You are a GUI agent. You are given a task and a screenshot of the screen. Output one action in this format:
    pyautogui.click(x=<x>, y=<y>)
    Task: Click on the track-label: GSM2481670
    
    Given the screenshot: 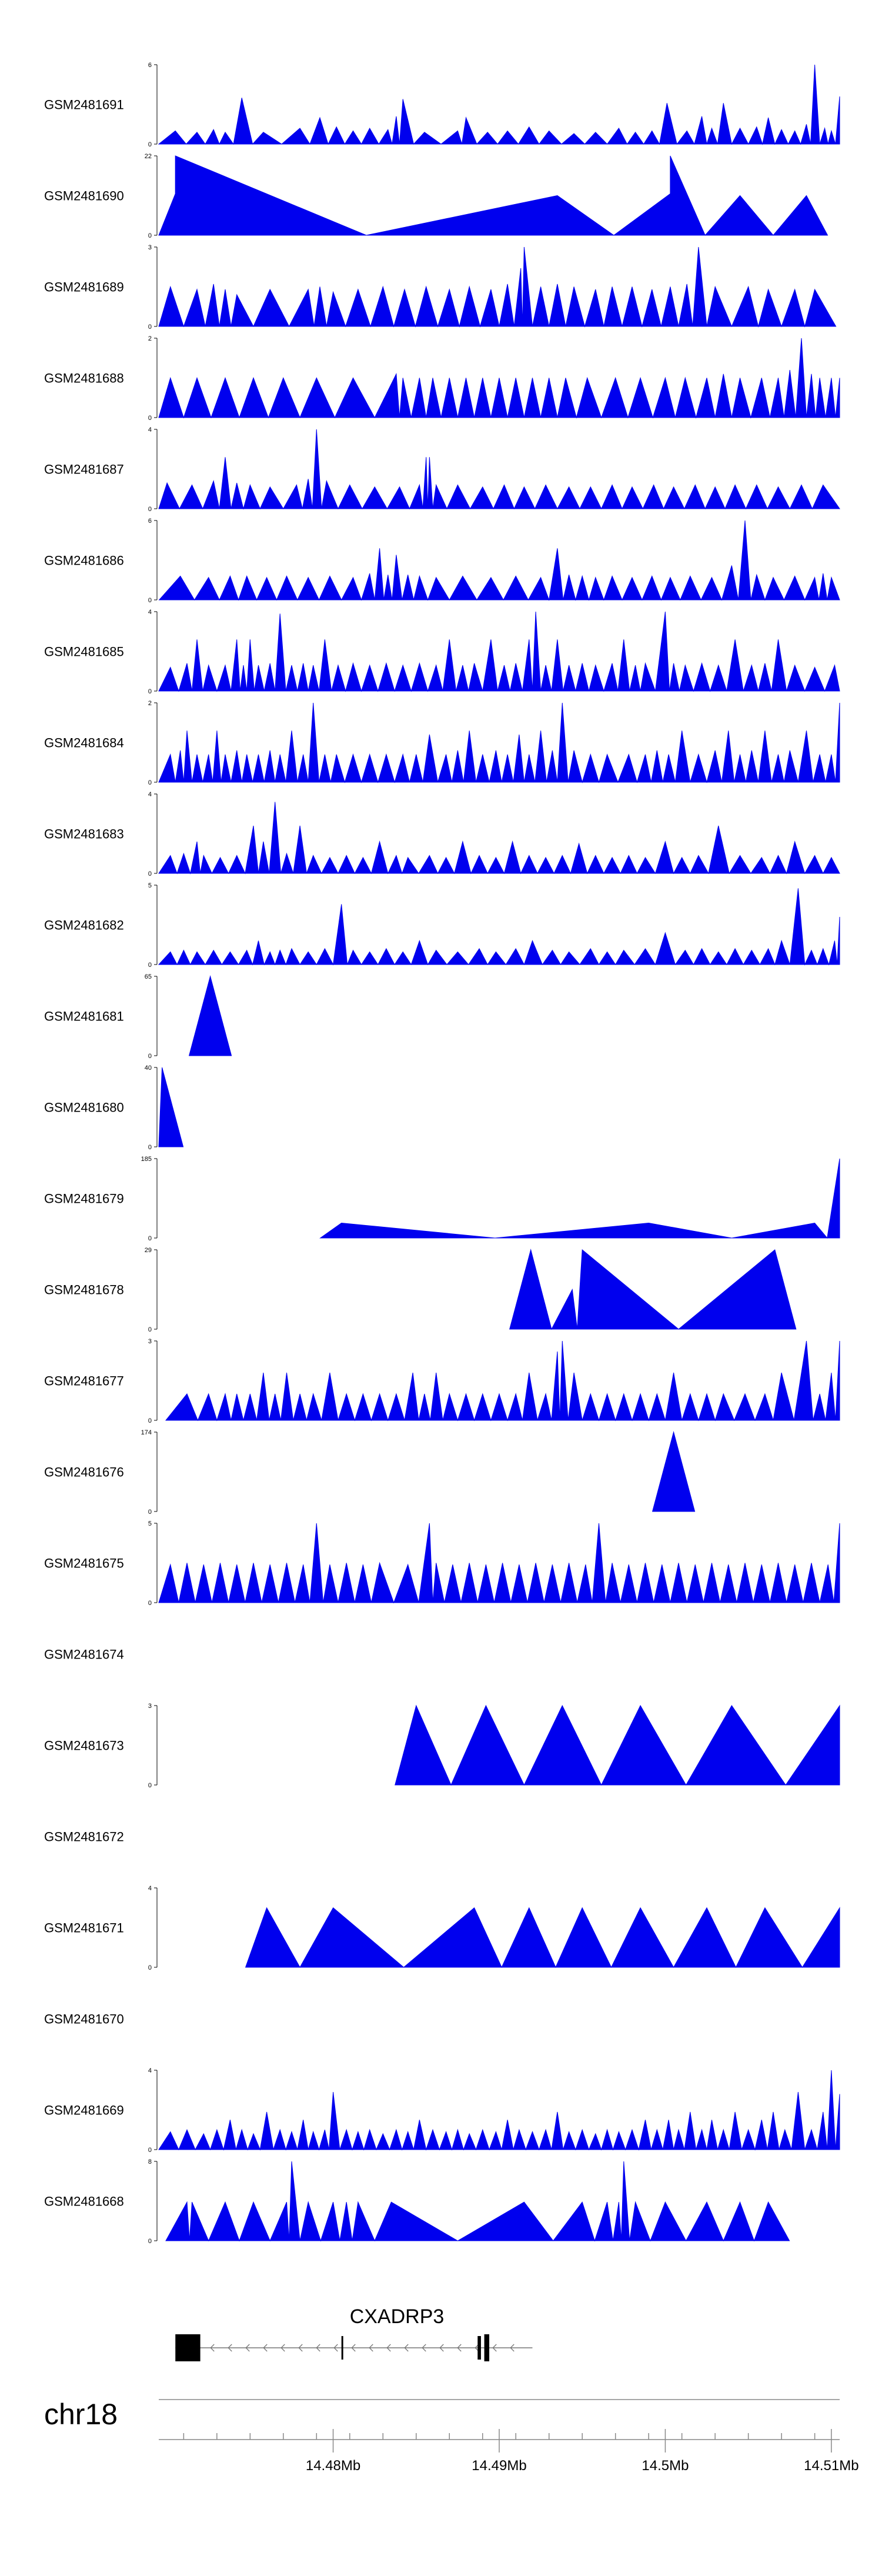 What is the action you would take?
    pyautogui.click(x=84, y=2019)
    